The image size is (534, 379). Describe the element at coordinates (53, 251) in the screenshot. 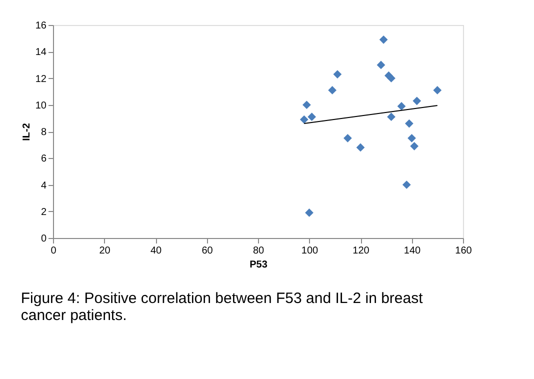

I see `x-tick-label: 0` at that location.